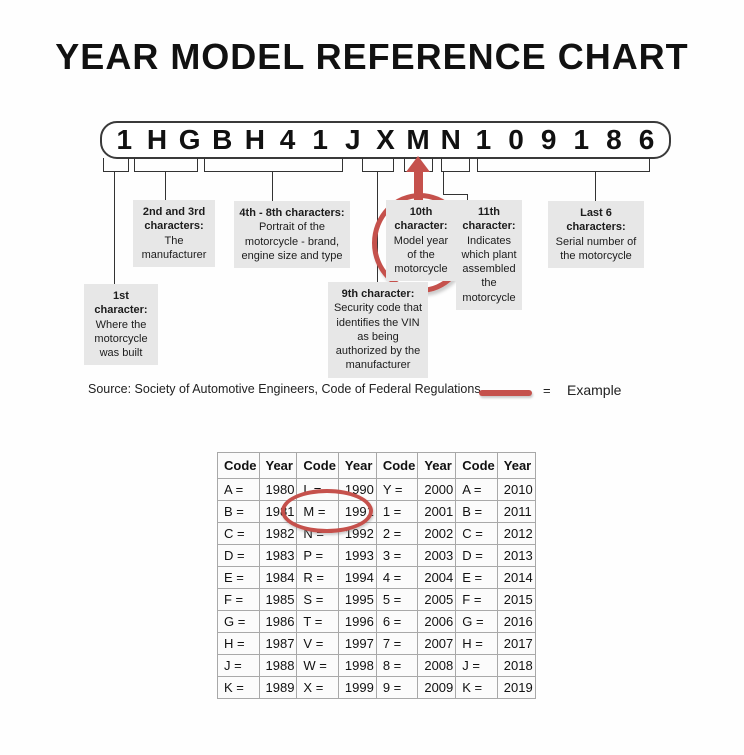 The height and width of the screenshot is (755, 744). What do you see at coordinates (357, 577) in the screenshot?
I see `year-table-cell: 1994` at bounding box center [357, 577].